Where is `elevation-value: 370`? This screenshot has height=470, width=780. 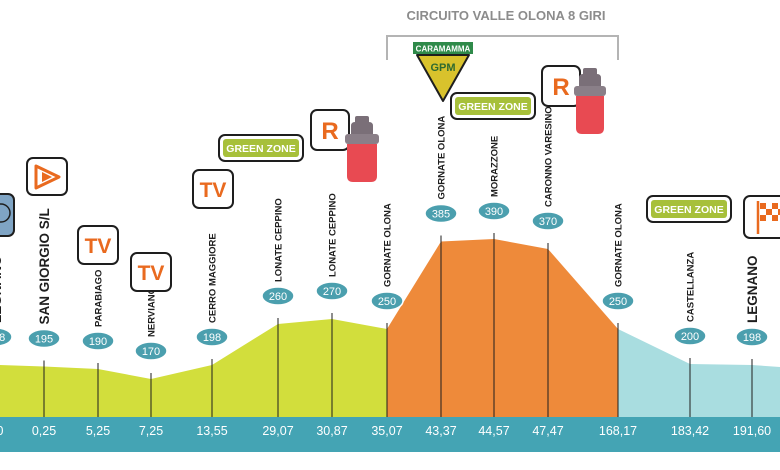 elevation-value: 370 is located at coordinates (548, 222).